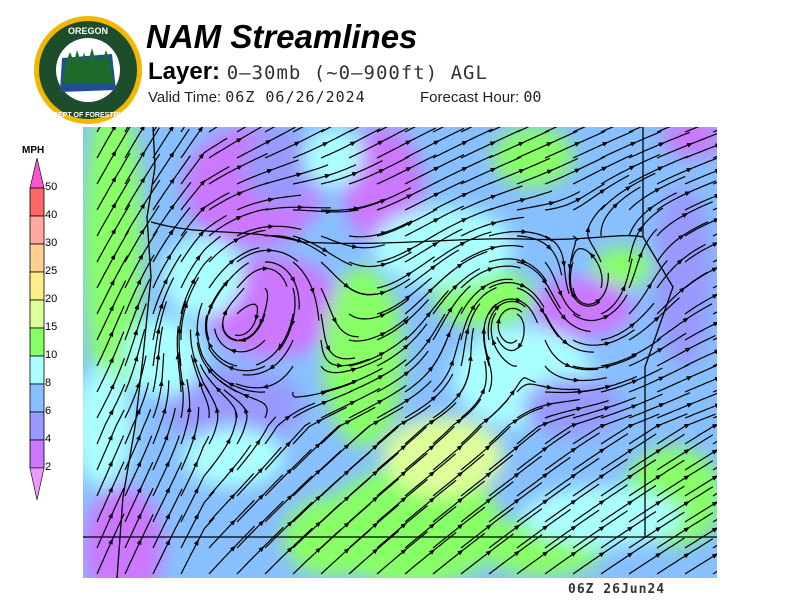 This screenshot has height=600, width=800. I want to click on wa-or-border, so click(397, 233).